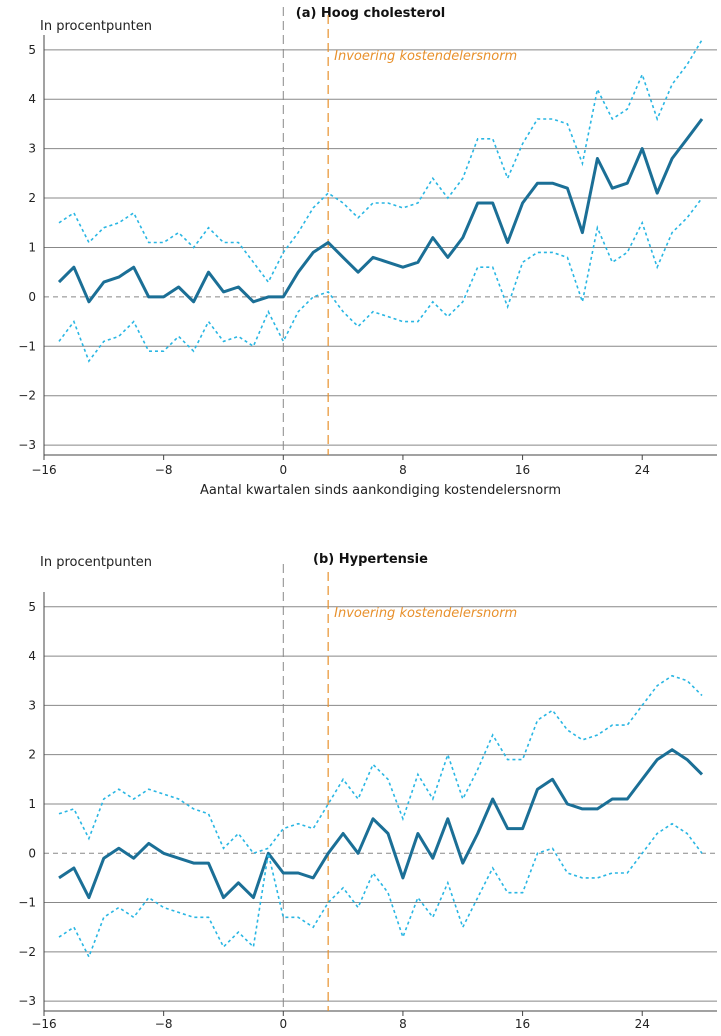  What do you see at coordinates (370, 559) in the screenshot?
I see `chart-title: (b) Hypertensie` at bounding box center [370, 559].